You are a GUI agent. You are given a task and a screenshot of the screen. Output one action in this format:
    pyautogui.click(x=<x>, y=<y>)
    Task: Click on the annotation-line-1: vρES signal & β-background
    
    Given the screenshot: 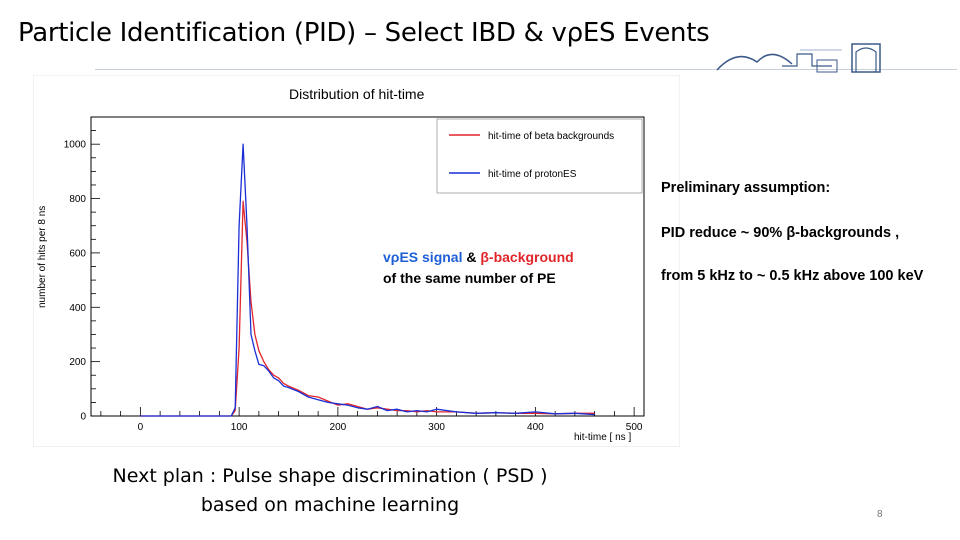 What is the action you would take?
    pyautogui.click(x=478, y=257)
    